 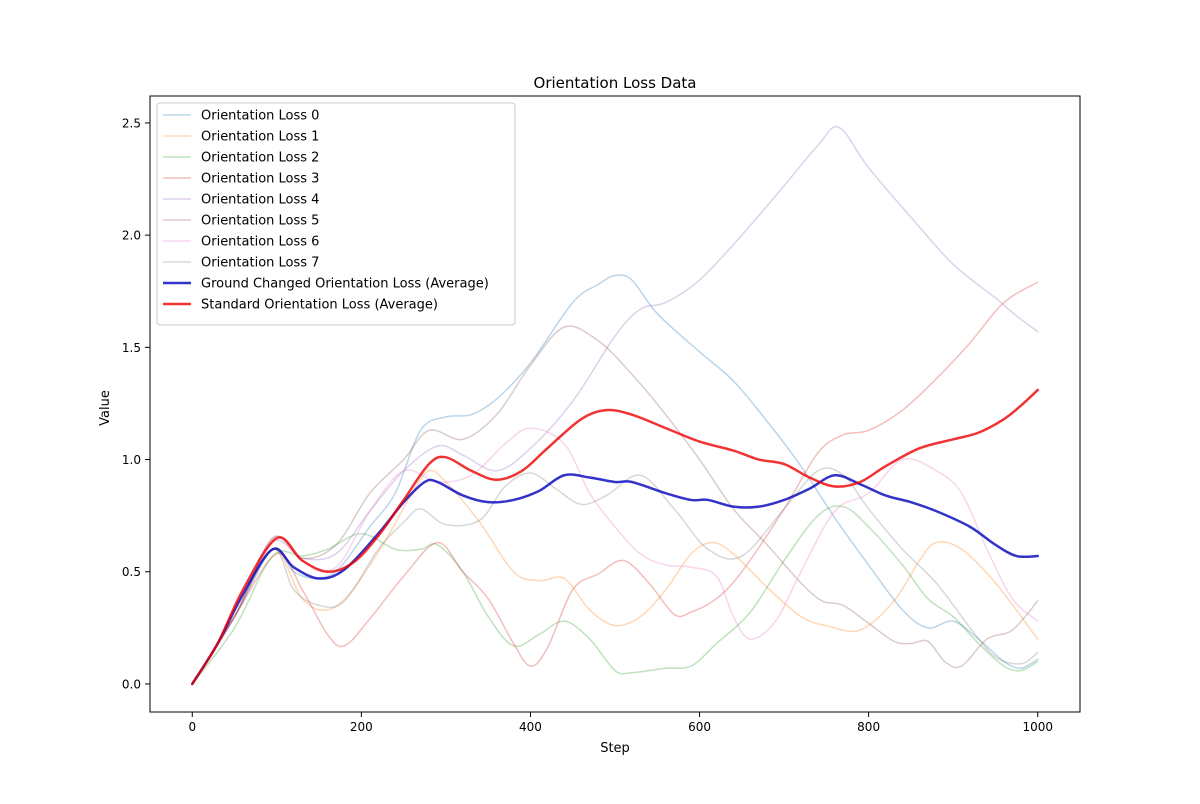 What do you see at coordinates (260, 179) in the screenshot?
I see `legend-label-3: Orientation Loss 3` at bounding box center [260, 179].